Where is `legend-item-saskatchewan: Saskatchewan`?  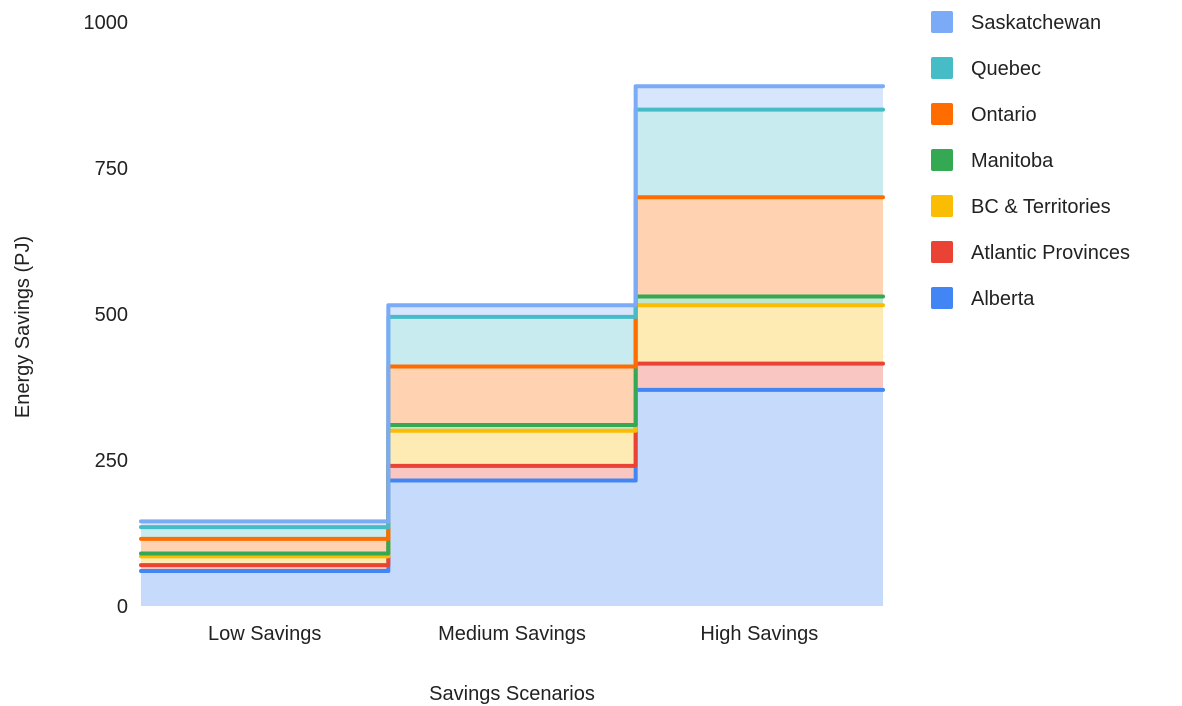 legend-item-saskatchewan: Saskatchewan is located at coordinates (1016, 22).